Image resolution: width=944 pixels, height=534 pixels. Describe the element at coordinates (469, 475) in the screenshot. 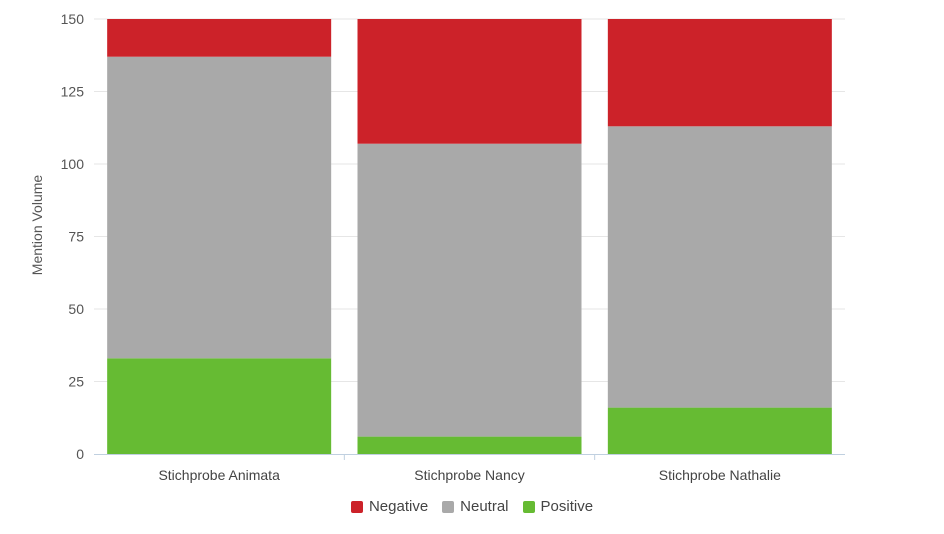

I see `x-tick-label: Stichprobe Nancy` at that location.